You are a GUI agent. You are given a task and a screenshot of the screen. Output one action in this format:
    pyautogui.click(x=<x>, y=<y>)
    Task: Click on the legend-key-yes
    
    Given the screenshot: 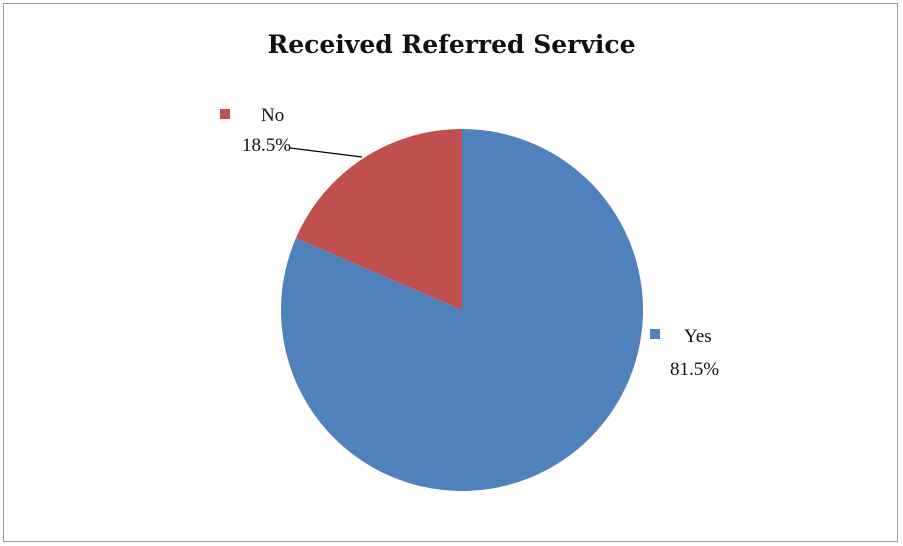 What is the action you would take?
    pyautogui.click(x=655, y=334)
    